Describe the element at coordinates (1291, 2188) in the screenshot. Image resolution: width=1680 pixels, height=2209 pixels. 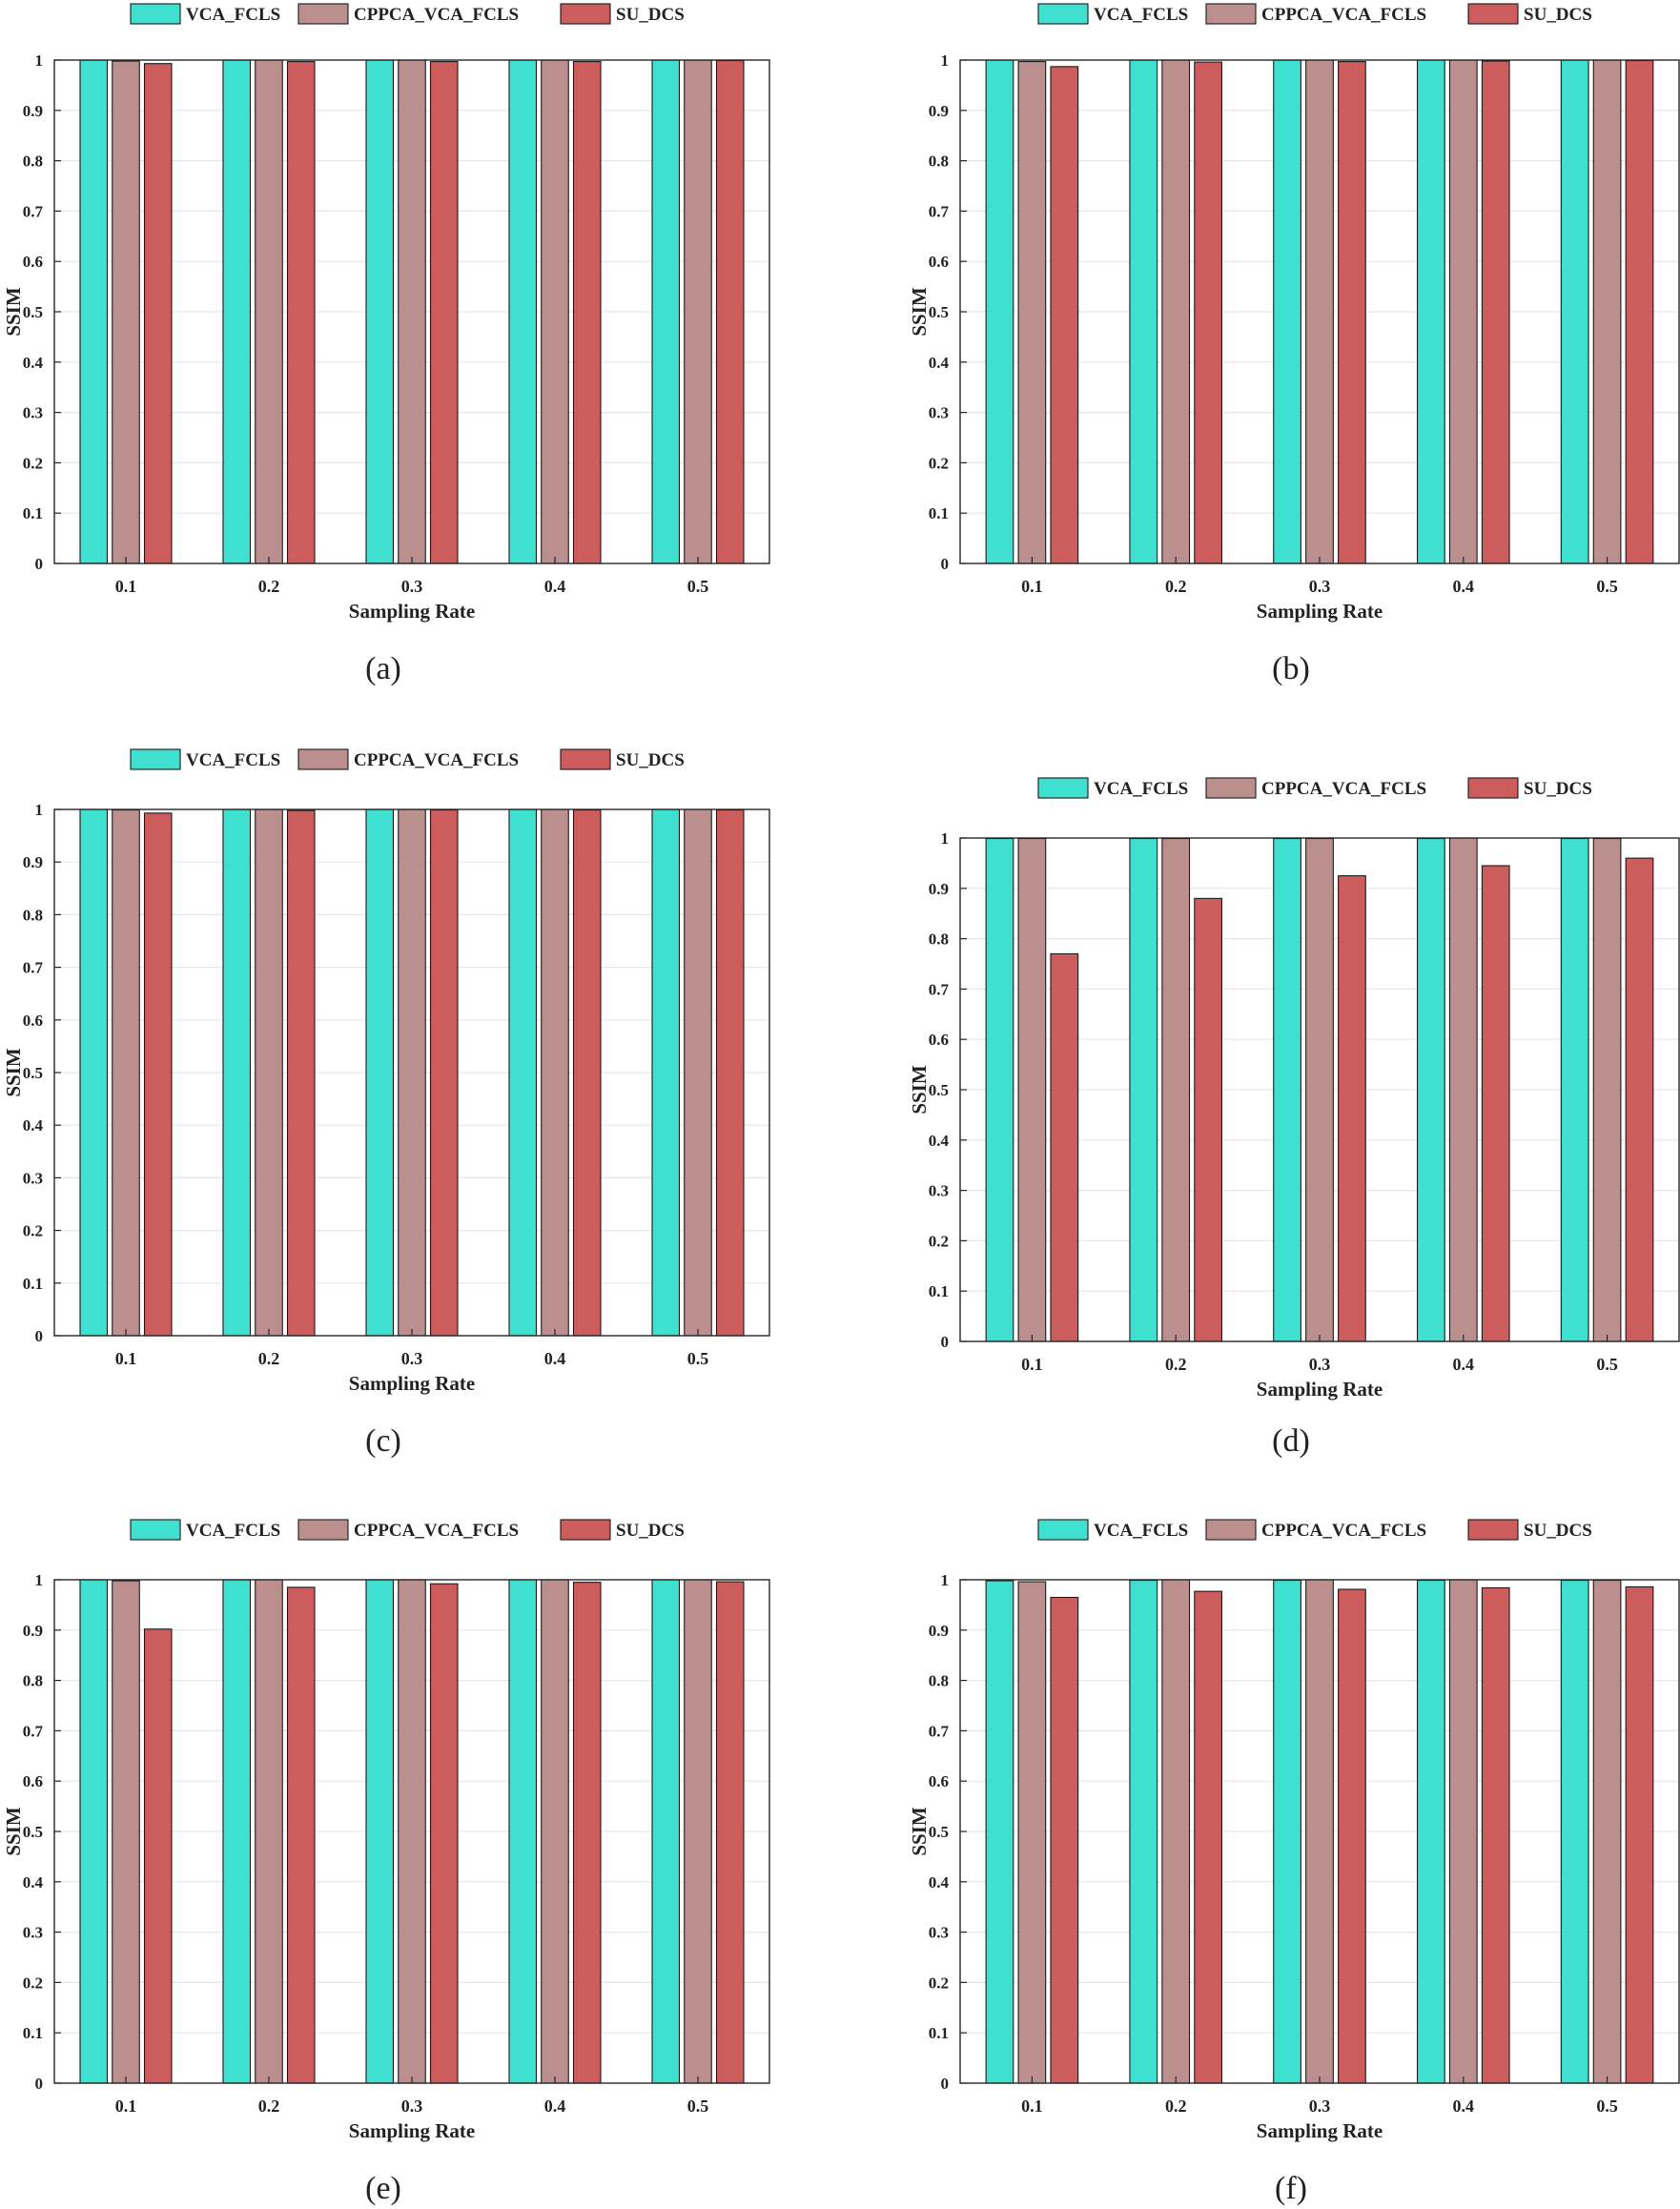
I see `panel-caption: (f)` at that location.